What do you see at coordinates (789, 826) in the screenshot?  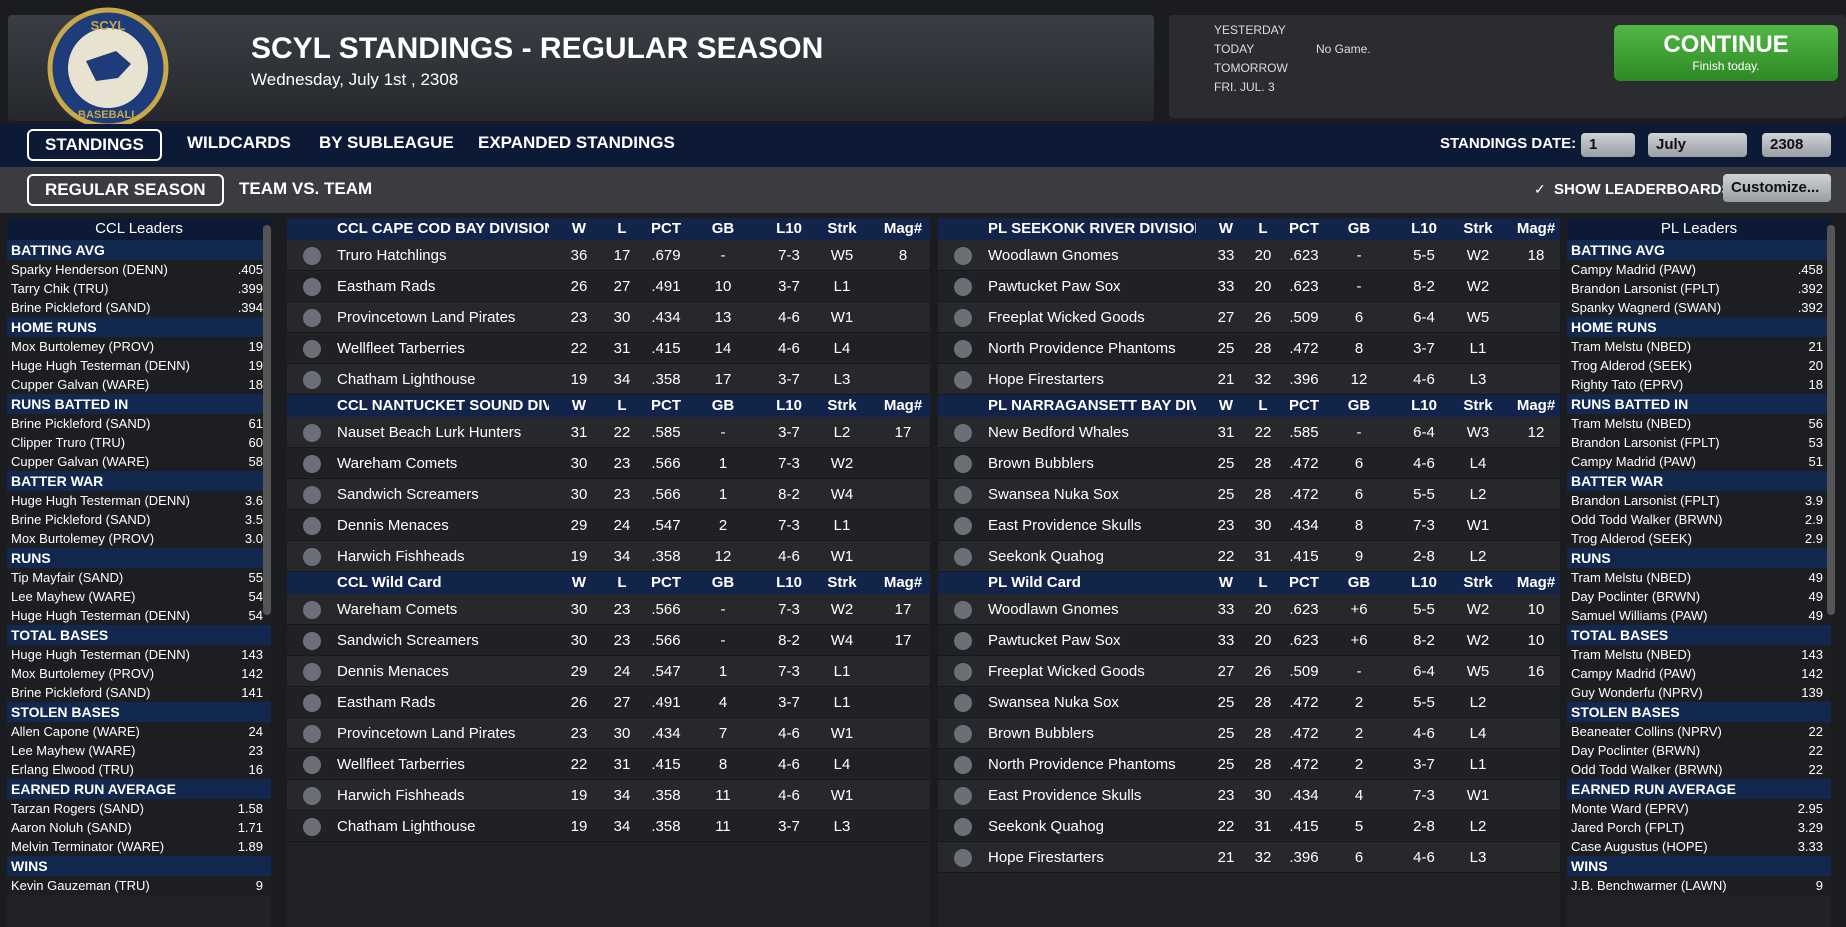 I see `stat-cell: 3-7` at bounding box center [789, 826].